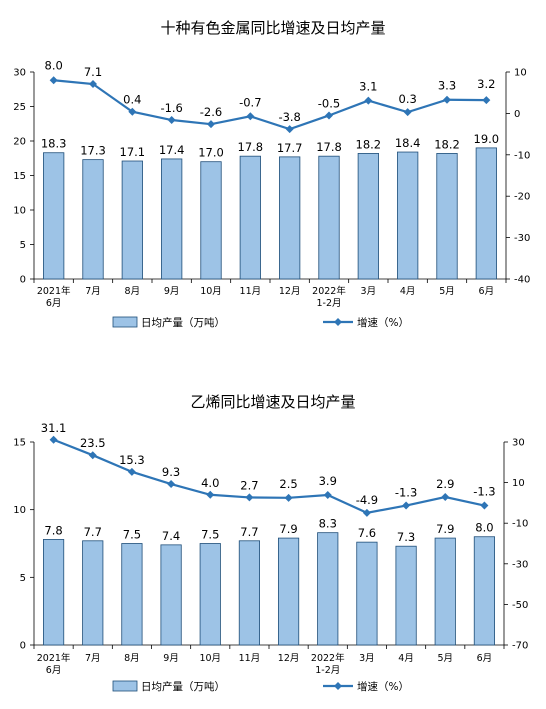 This screenshot has width=546, height=709. I want to click on bar-value-label: 8.3, so click(328, 524).